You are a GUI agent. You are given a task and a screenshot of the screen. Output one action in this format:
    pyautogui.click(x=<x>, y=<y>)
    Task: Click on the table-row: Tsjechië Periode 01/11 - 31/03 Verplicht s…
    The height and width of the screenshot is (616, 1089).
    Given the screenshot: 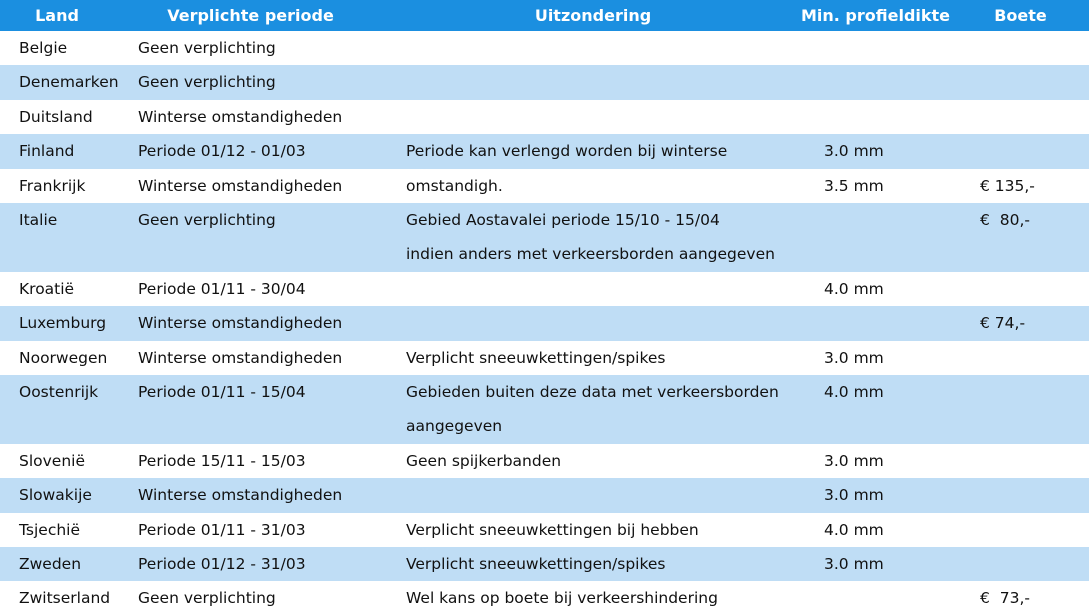 What is the action you would take?
    pyautogui.click(x=544, y=530)
    